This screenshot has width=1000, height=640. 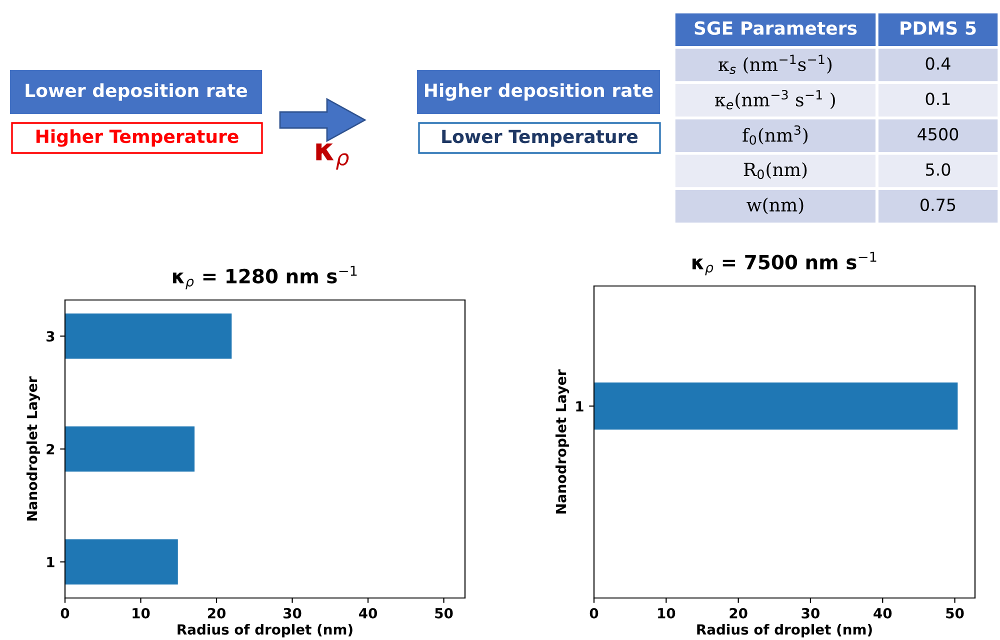 I want to click on text: 0.1, so click(x=938, y=99).